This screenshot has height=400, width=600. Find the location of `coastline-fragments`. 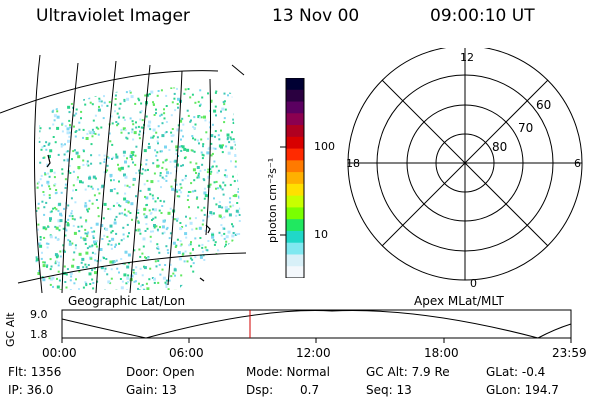

coastline-fragments is located at coordinates (128, 218).